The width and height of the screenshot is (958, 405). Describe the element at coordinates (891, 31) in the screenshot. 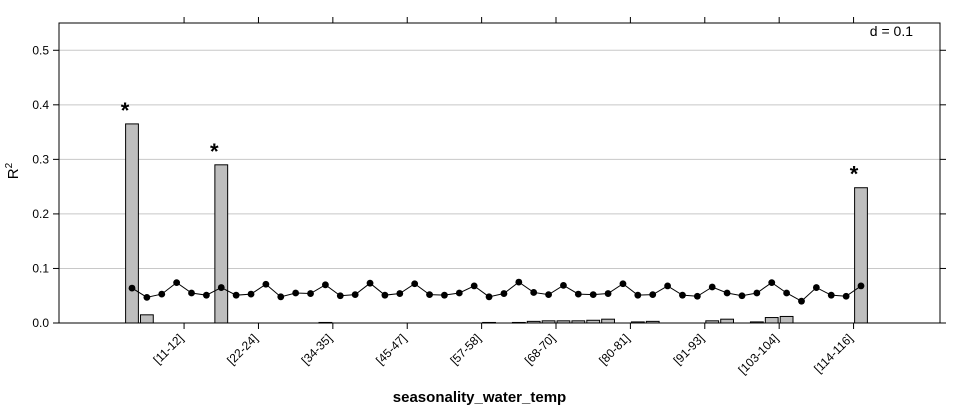

I see `annotation-label: d = 0.1` at that location.